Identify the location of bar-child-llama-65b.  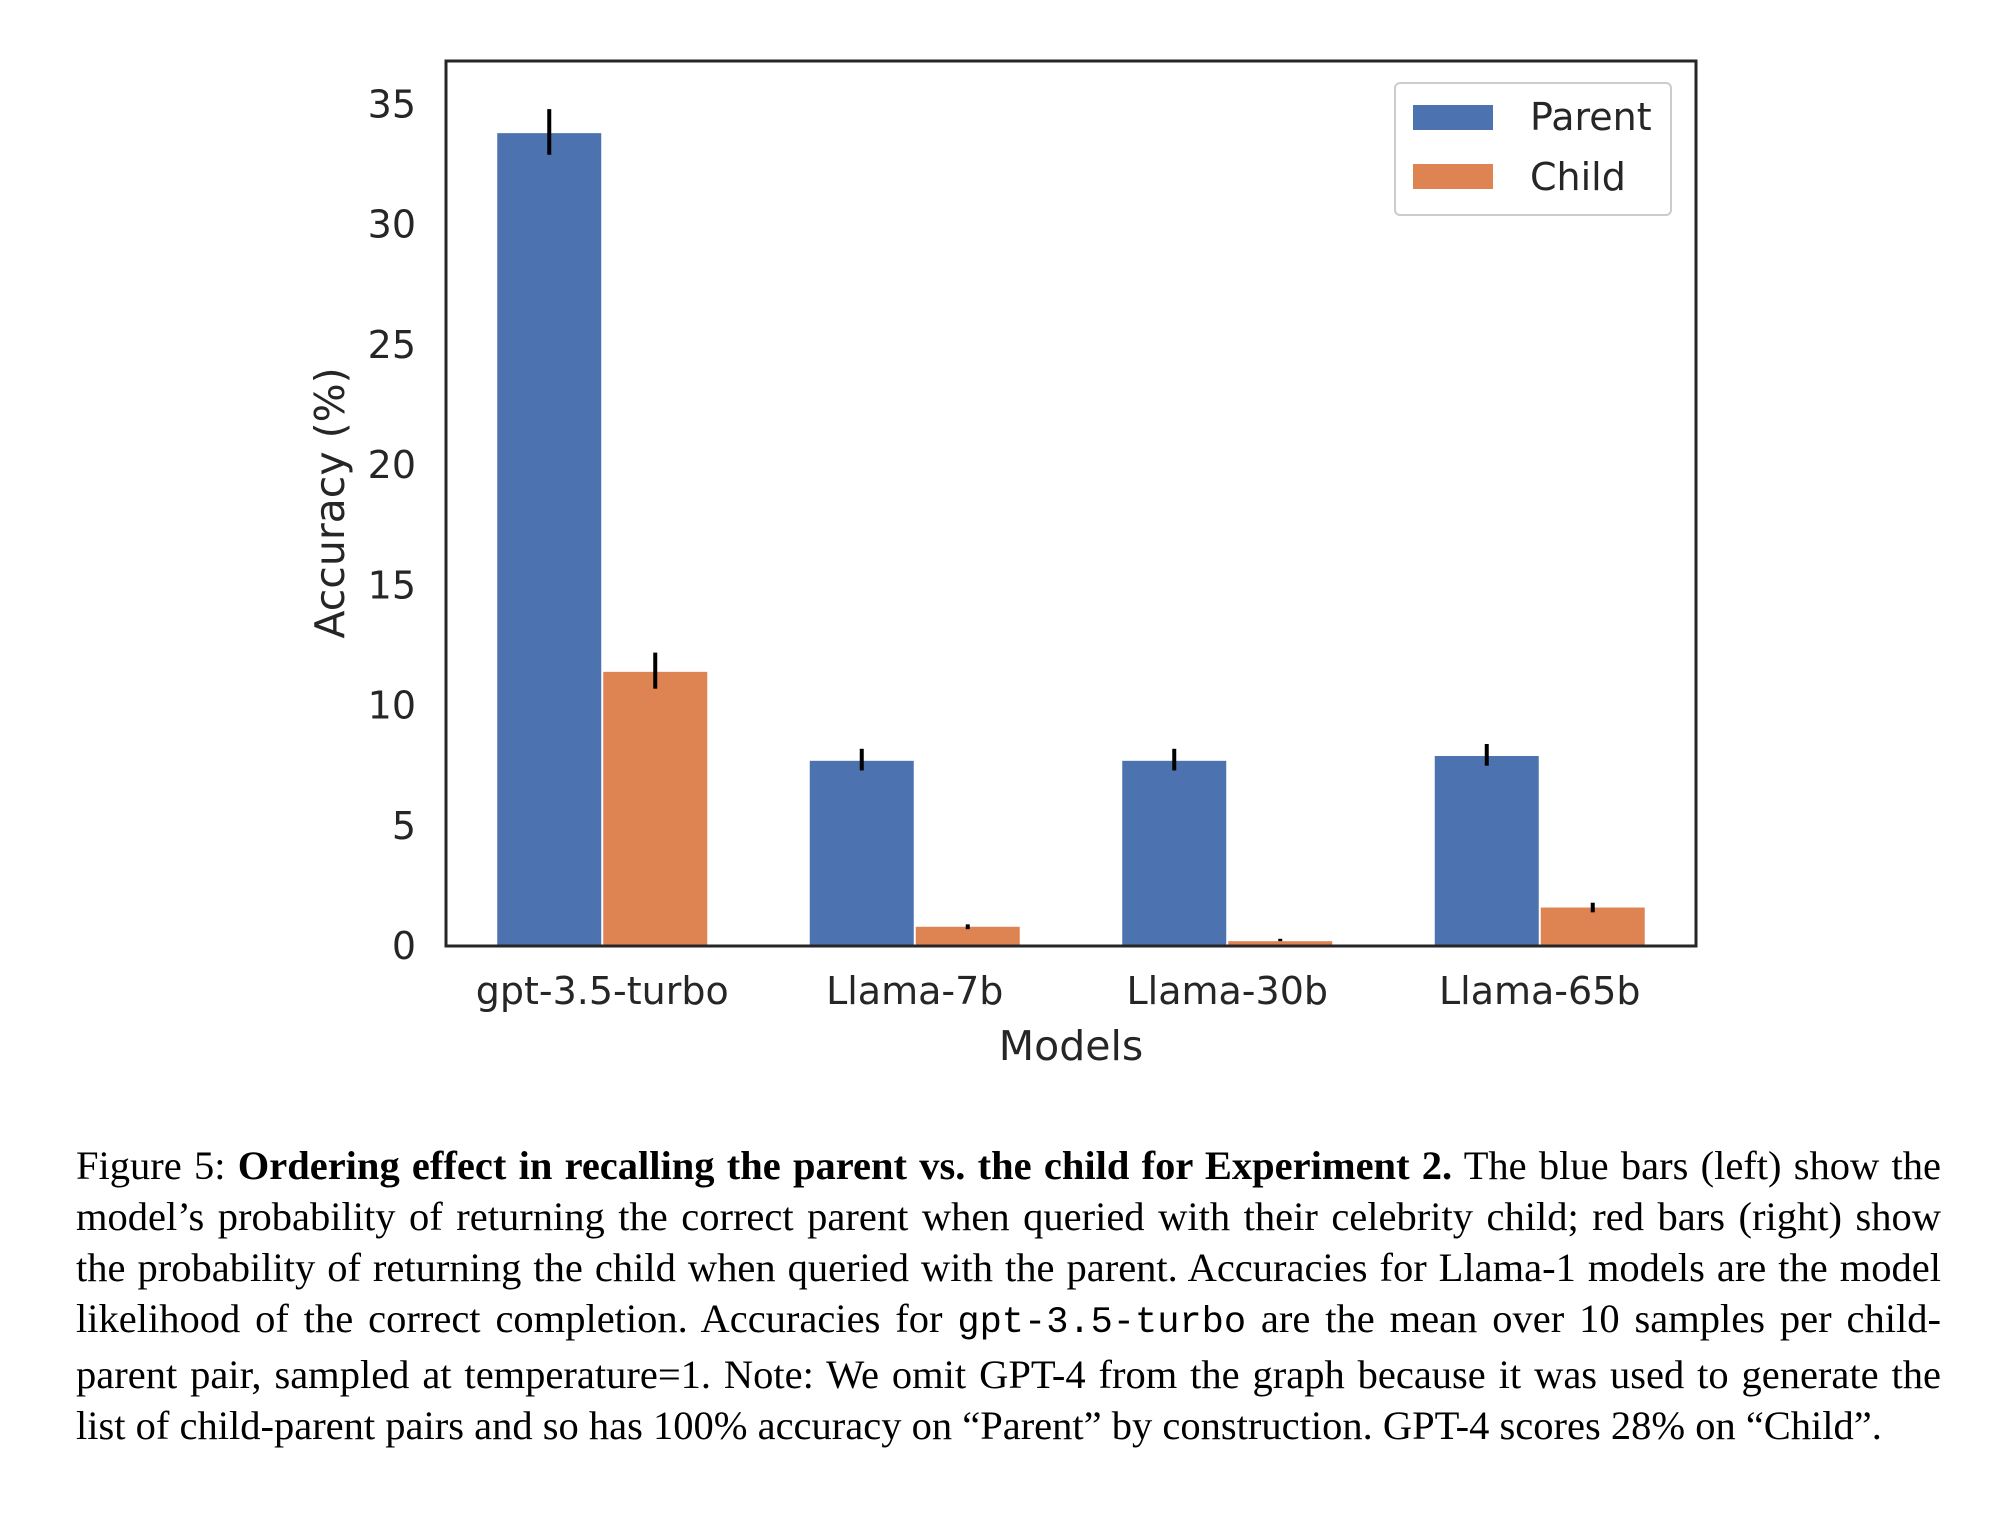
(1592, 926).